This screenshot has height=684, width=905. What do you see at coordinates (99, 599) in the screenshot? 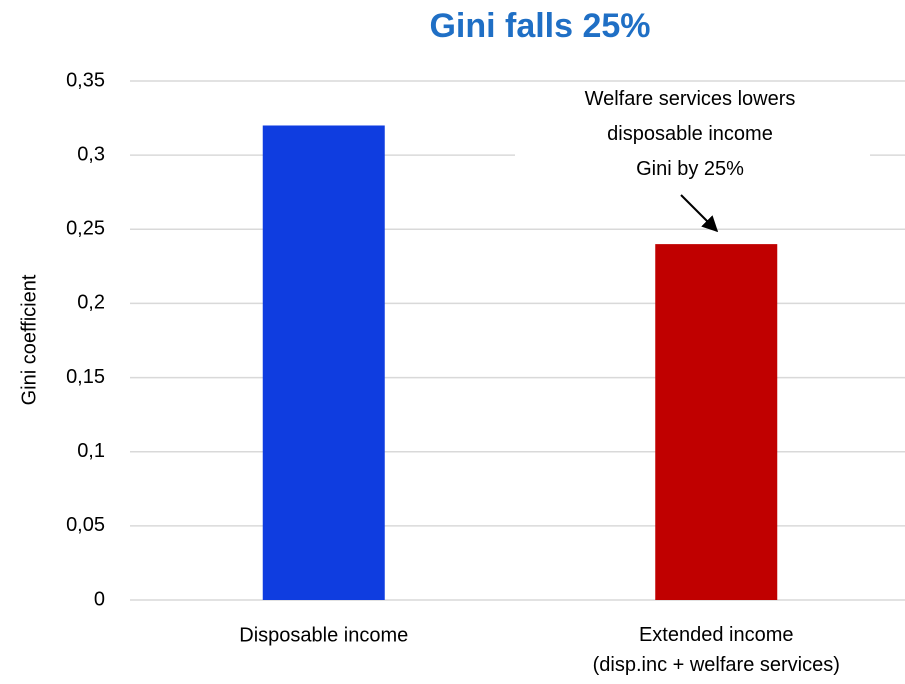
I see `y-tick-label: 0` at bounding box center [99, 599].